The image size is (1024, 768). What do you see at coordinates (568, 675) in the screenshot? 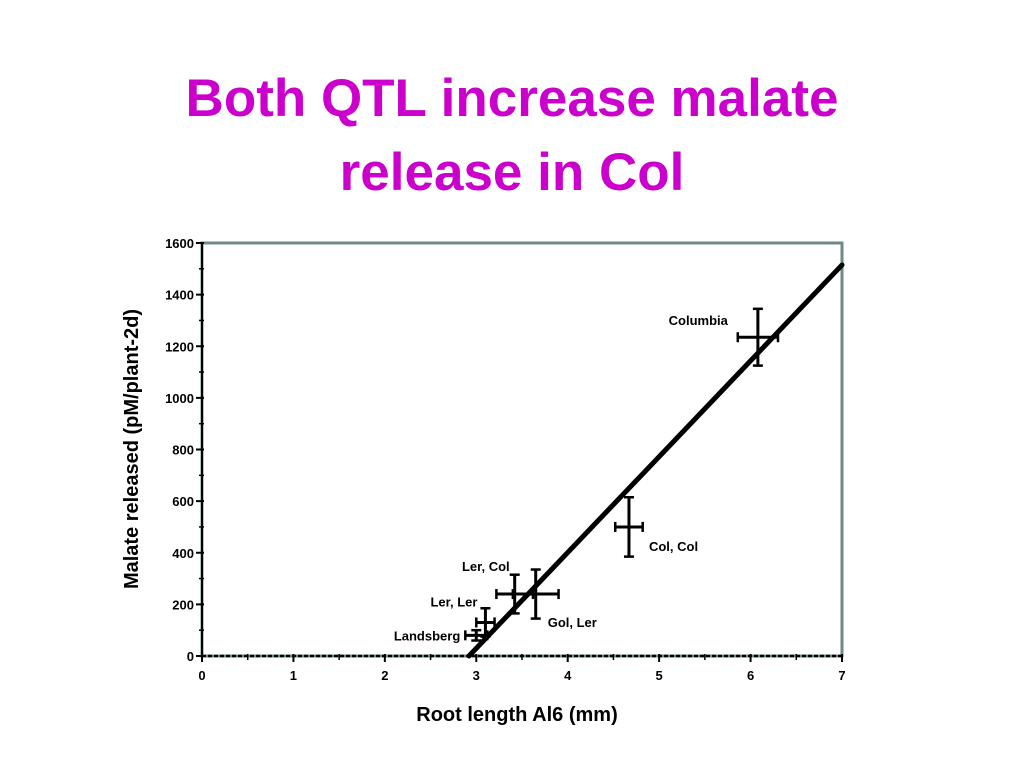
I see `x-tick-label: 4` at bounding box center [568, 675].